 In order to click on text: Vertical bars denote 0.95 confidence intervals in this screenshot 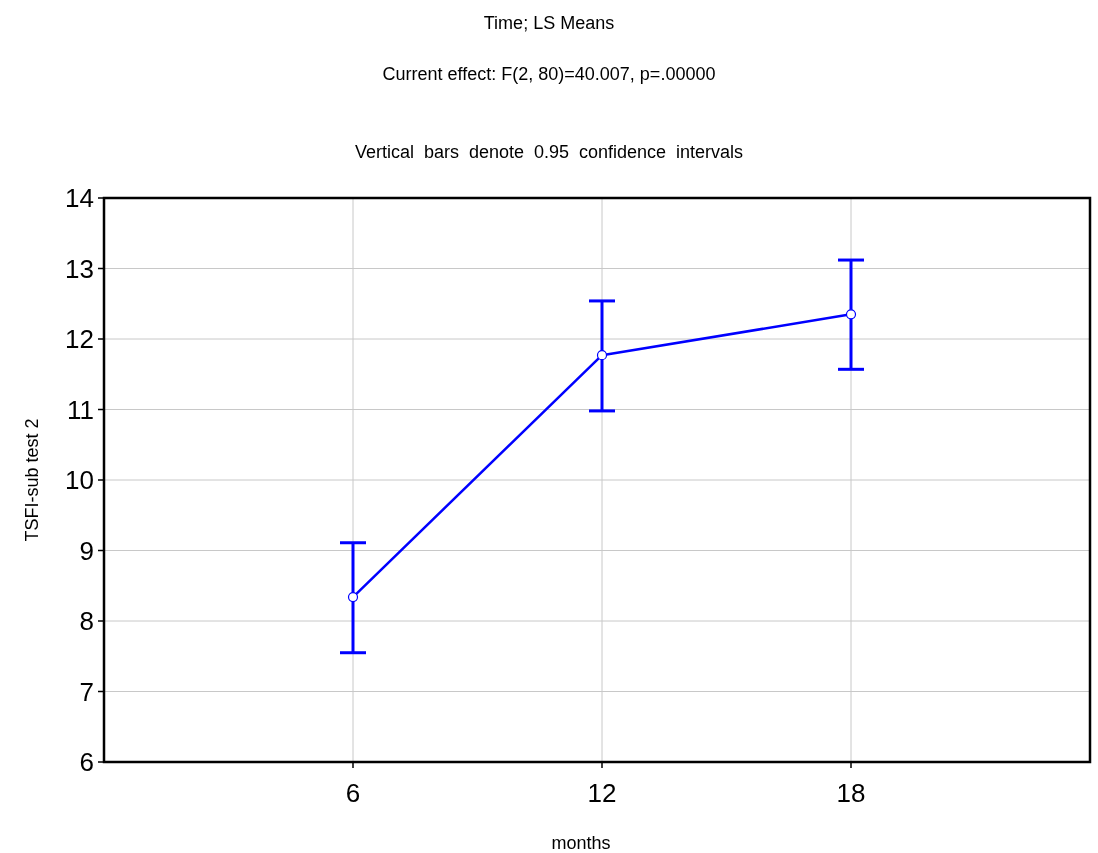, I will do `click(549, 152)`.